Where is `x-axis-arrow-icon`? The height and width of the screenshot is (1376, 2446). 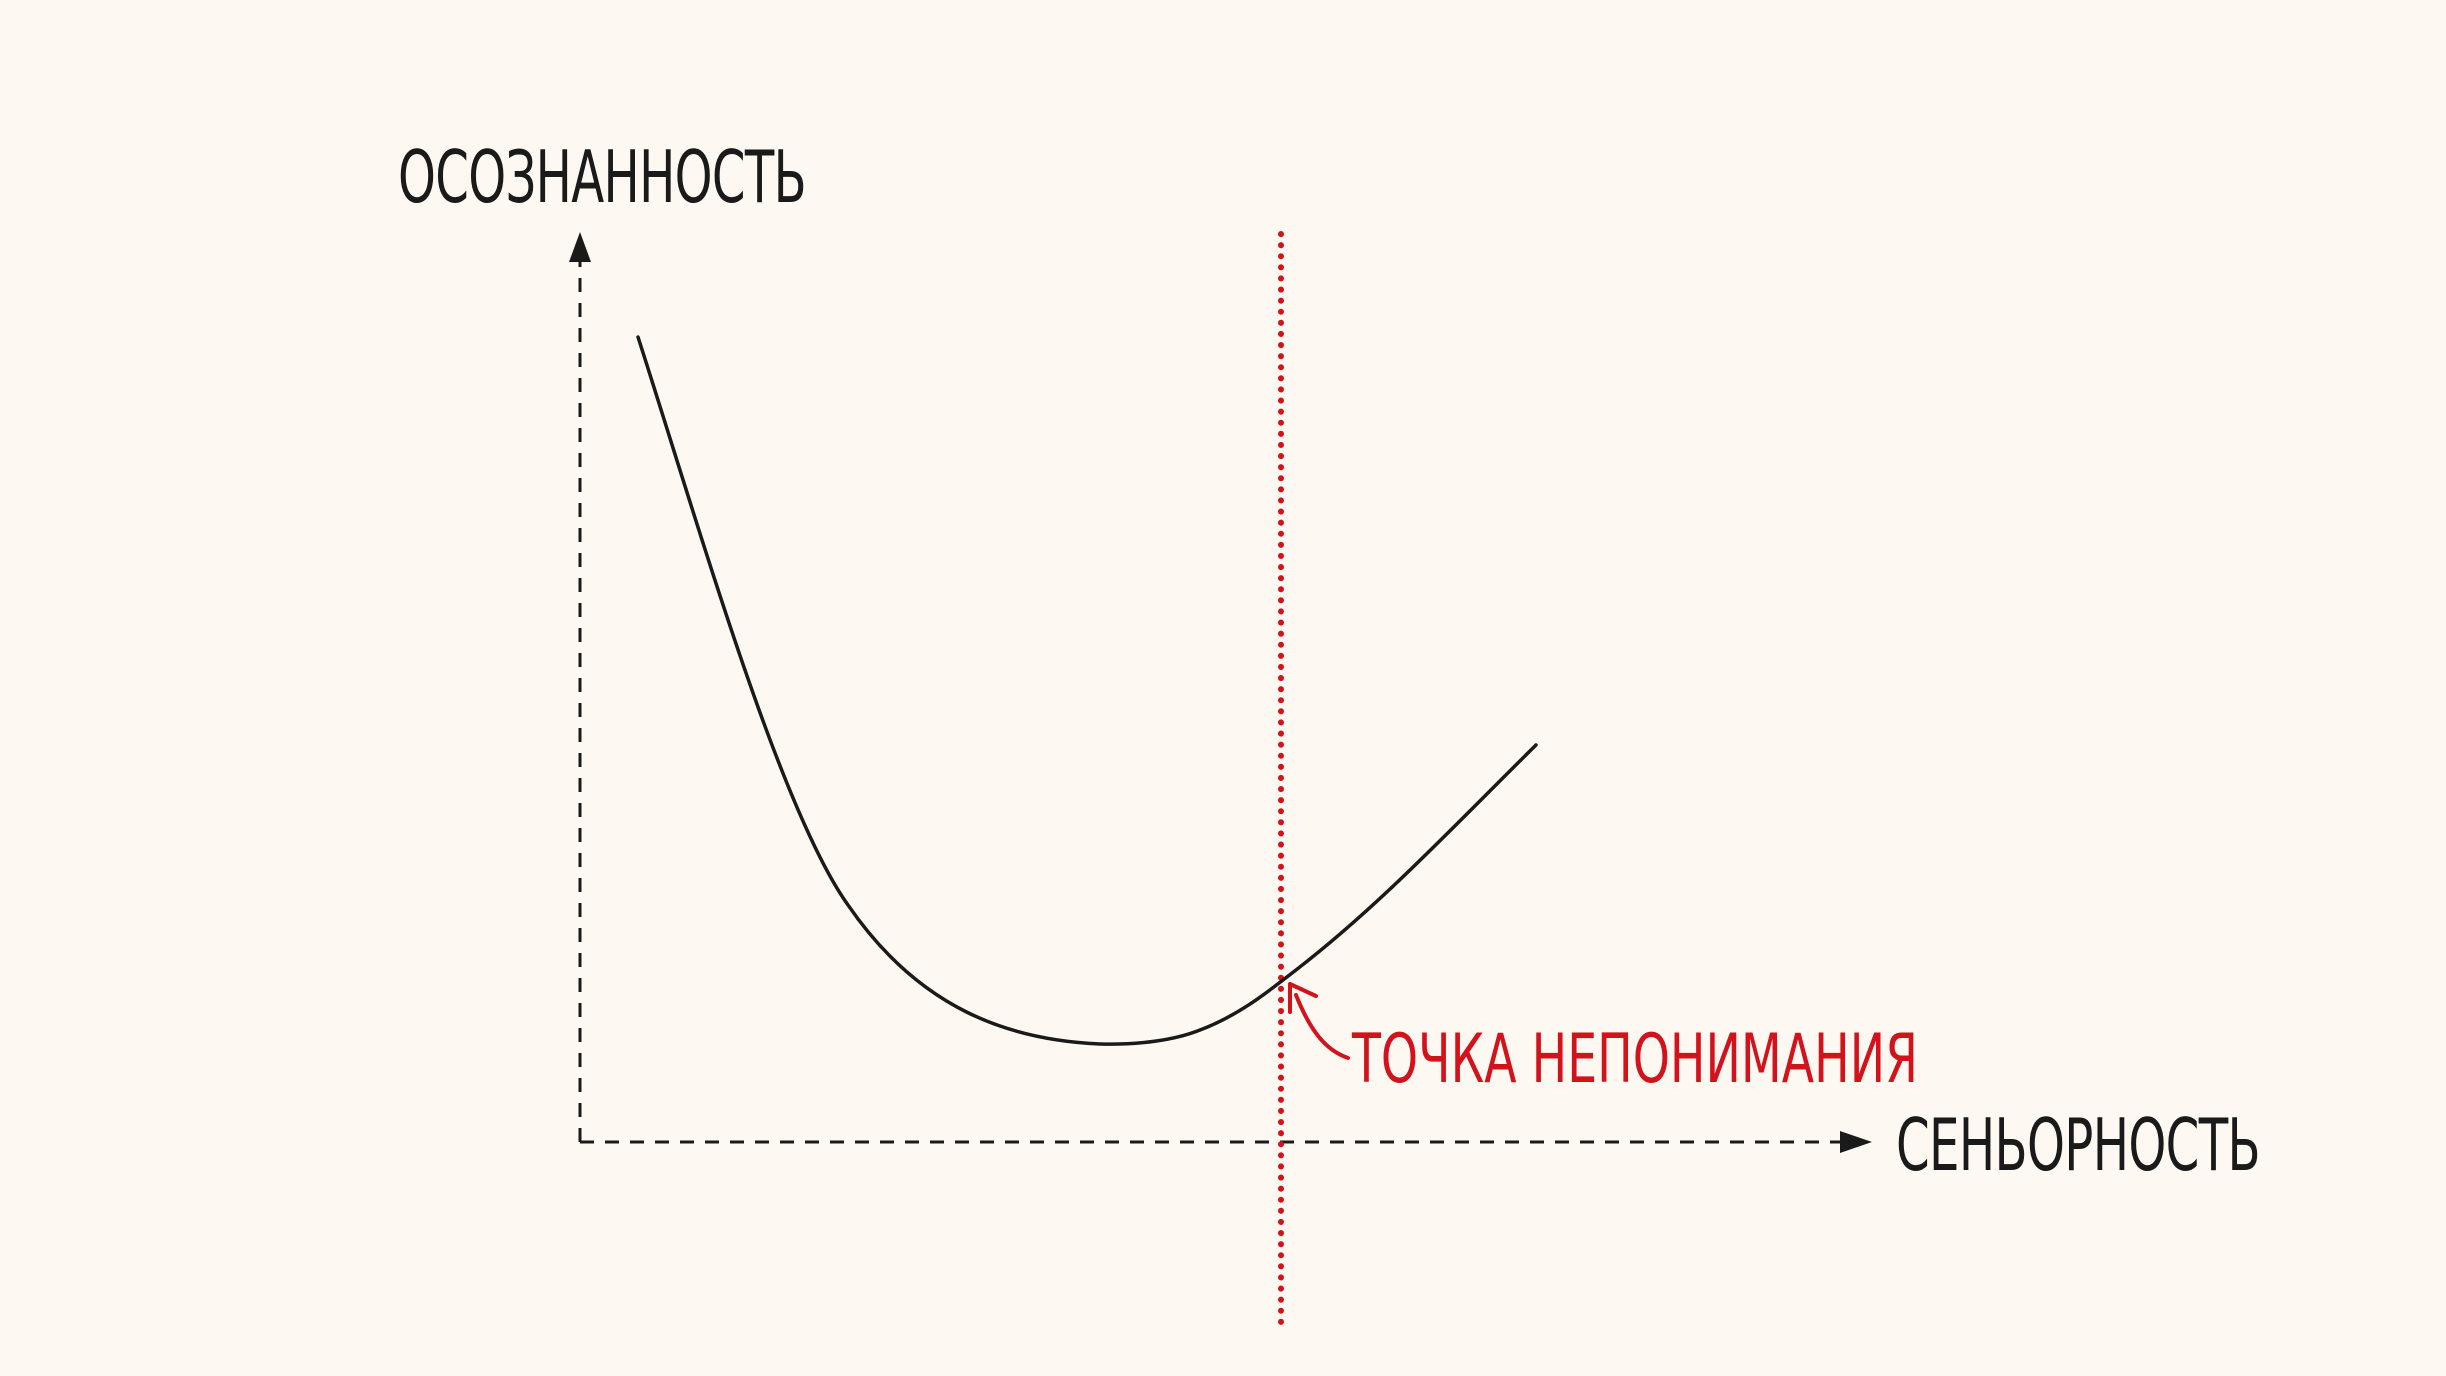
x-axis-arrow-icon is located at coordinates (1856, 1142).